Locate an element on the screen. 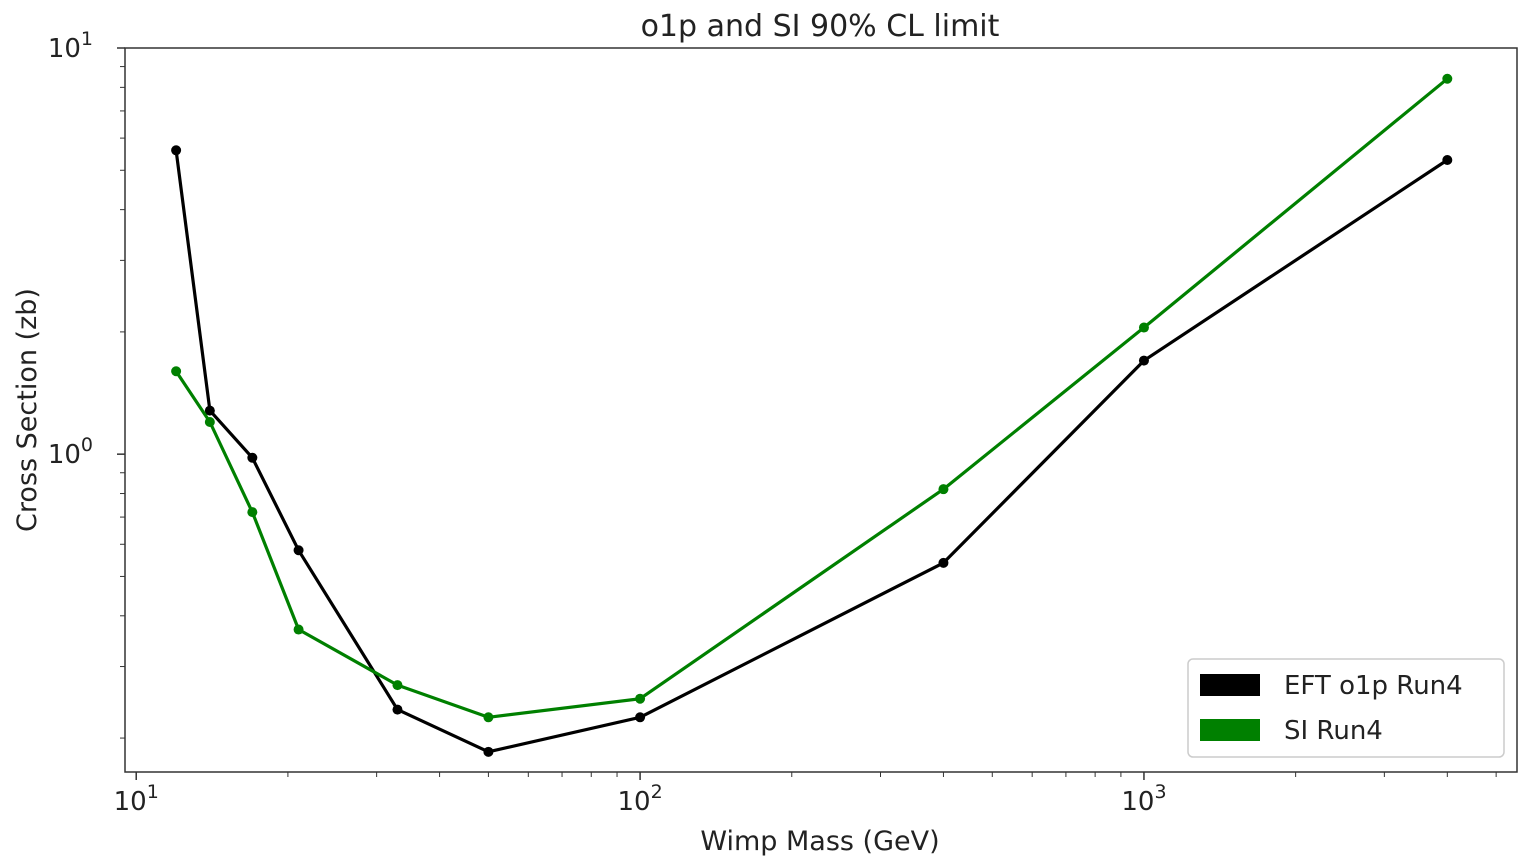 The image size is (1518, 856). x-axis-ticks: 10¹ 10² 10³ is located at coordinates (805, 794).